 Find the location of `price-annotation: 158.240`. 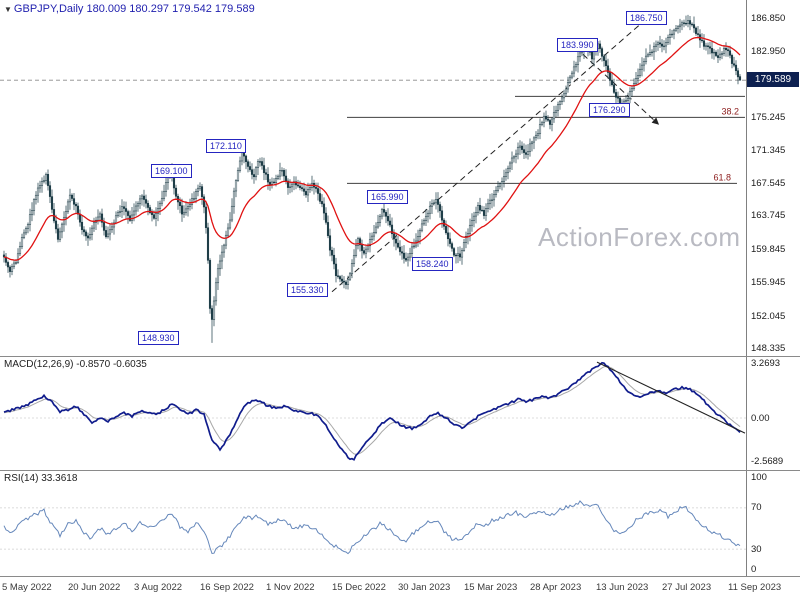

price-annotation: 158.240 is located at coordinates (432, 264).